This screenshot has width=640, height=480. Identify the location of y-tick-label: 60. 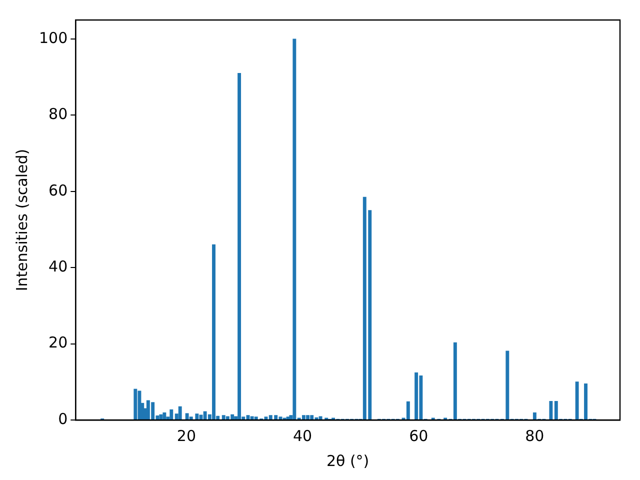
(58, 190).